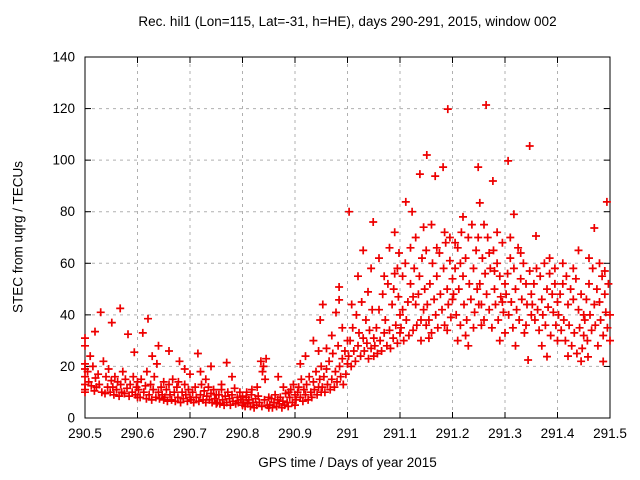  I want to click on x-tick-label: 291.4, so click(558, 433).